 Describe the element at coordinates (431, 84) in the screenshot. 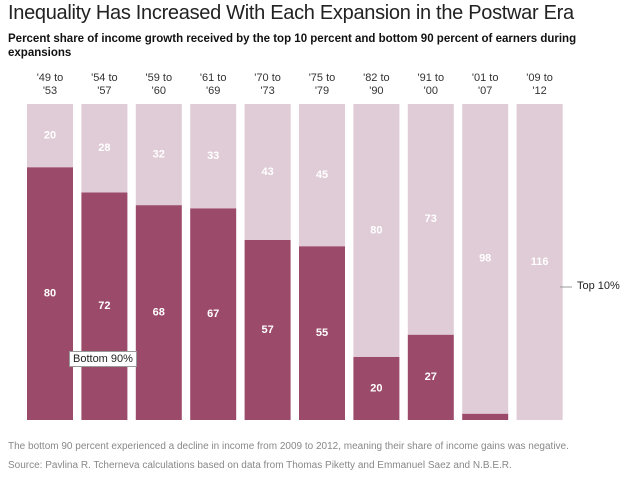

I see `x-tick-label: '91 to '00` at that location.